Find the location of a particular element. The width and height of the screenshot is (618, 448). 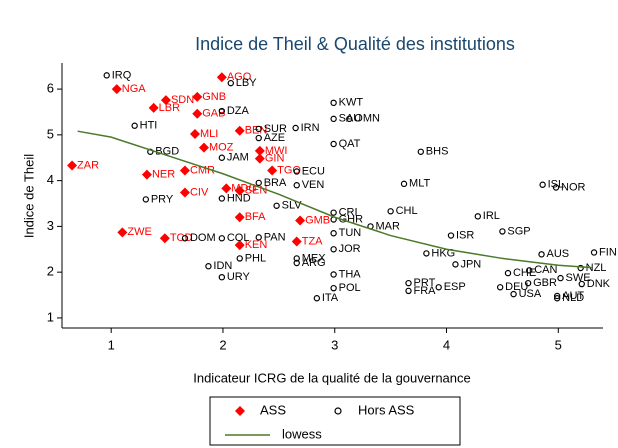

point-label: SGP is located at coordinates (518, 231).